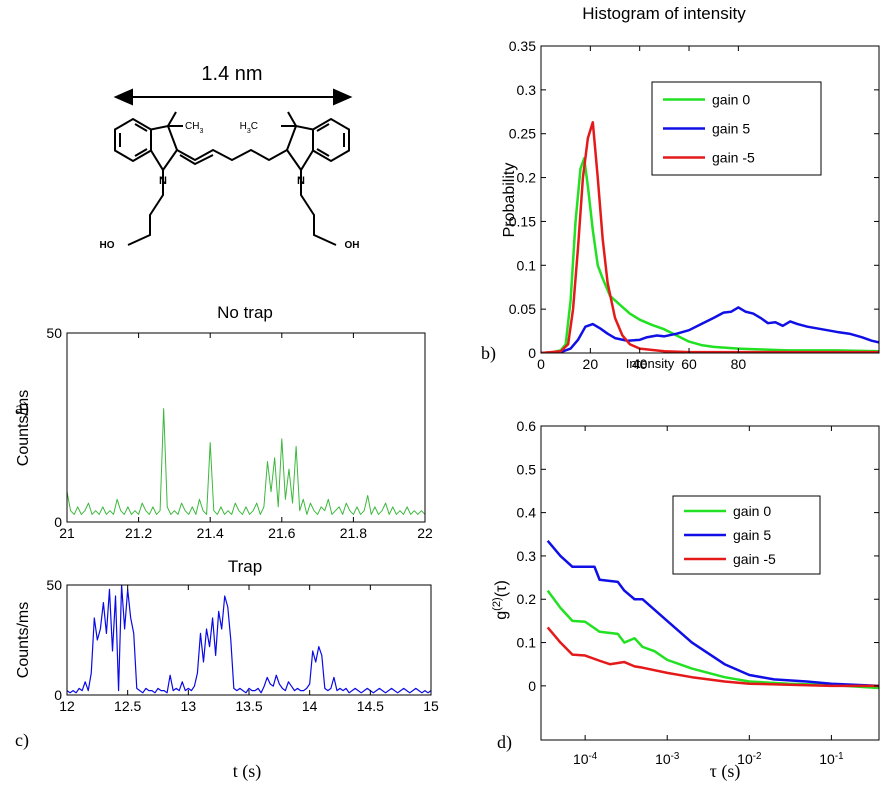  Describe the element at coordinates (527, 469) in the screenshot. I see `y-tick-label: 0.5` at that location.